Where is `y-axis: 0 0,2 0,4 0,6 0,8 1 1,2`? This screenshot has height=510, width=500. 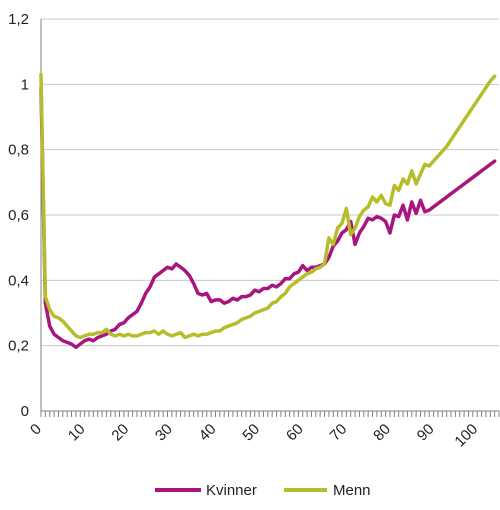
y-axis: 0 0,2 0,4 0,6 0,8 1 1,2 is located at coordinates (25, 215).